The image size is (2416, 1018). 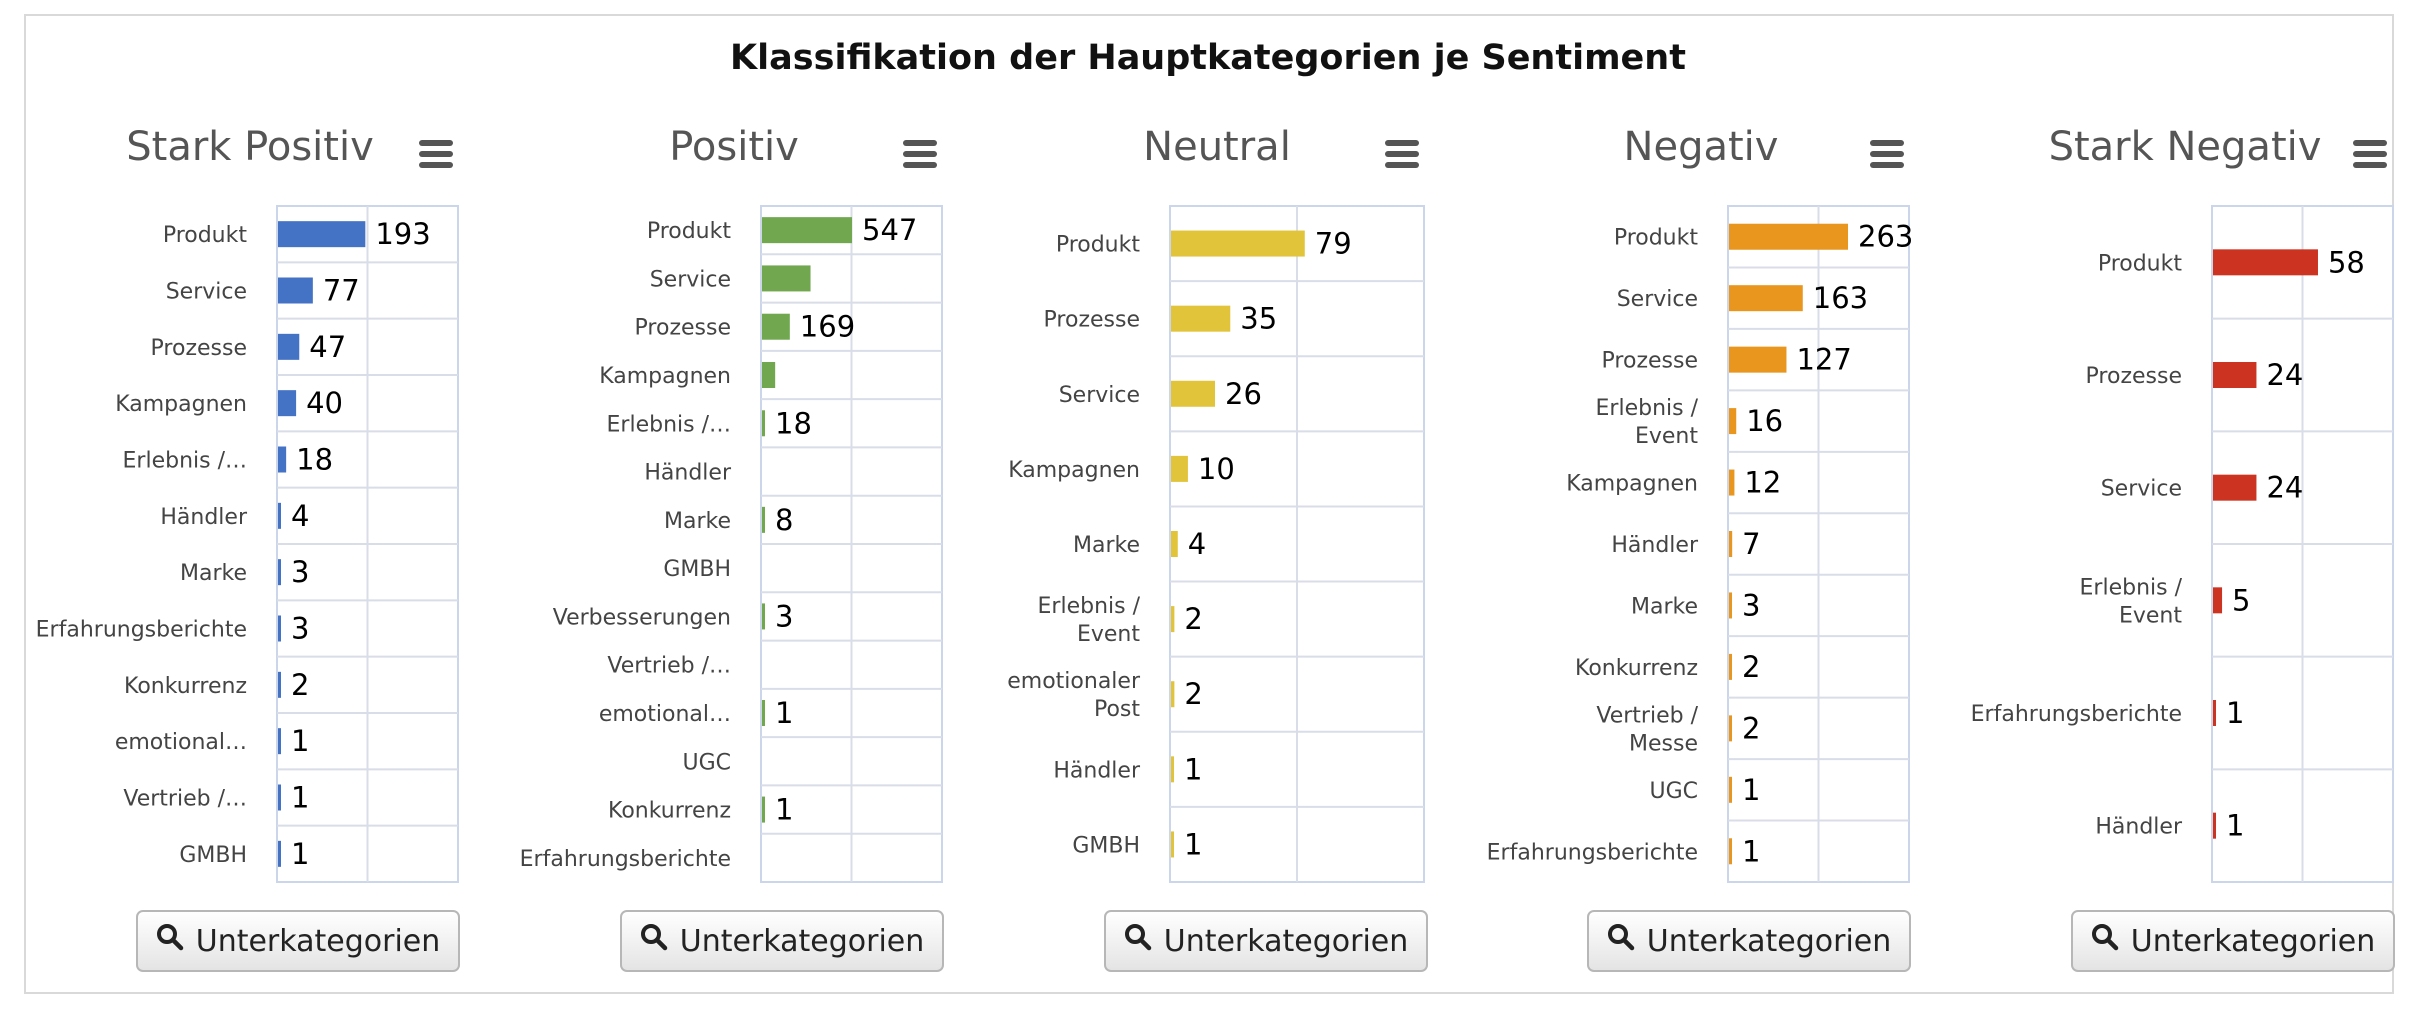 What do you see at coordinates (2185, 147) in the screenshot?
I see `panel-title: Stark Negativ` at bounding box center [2185, 147].